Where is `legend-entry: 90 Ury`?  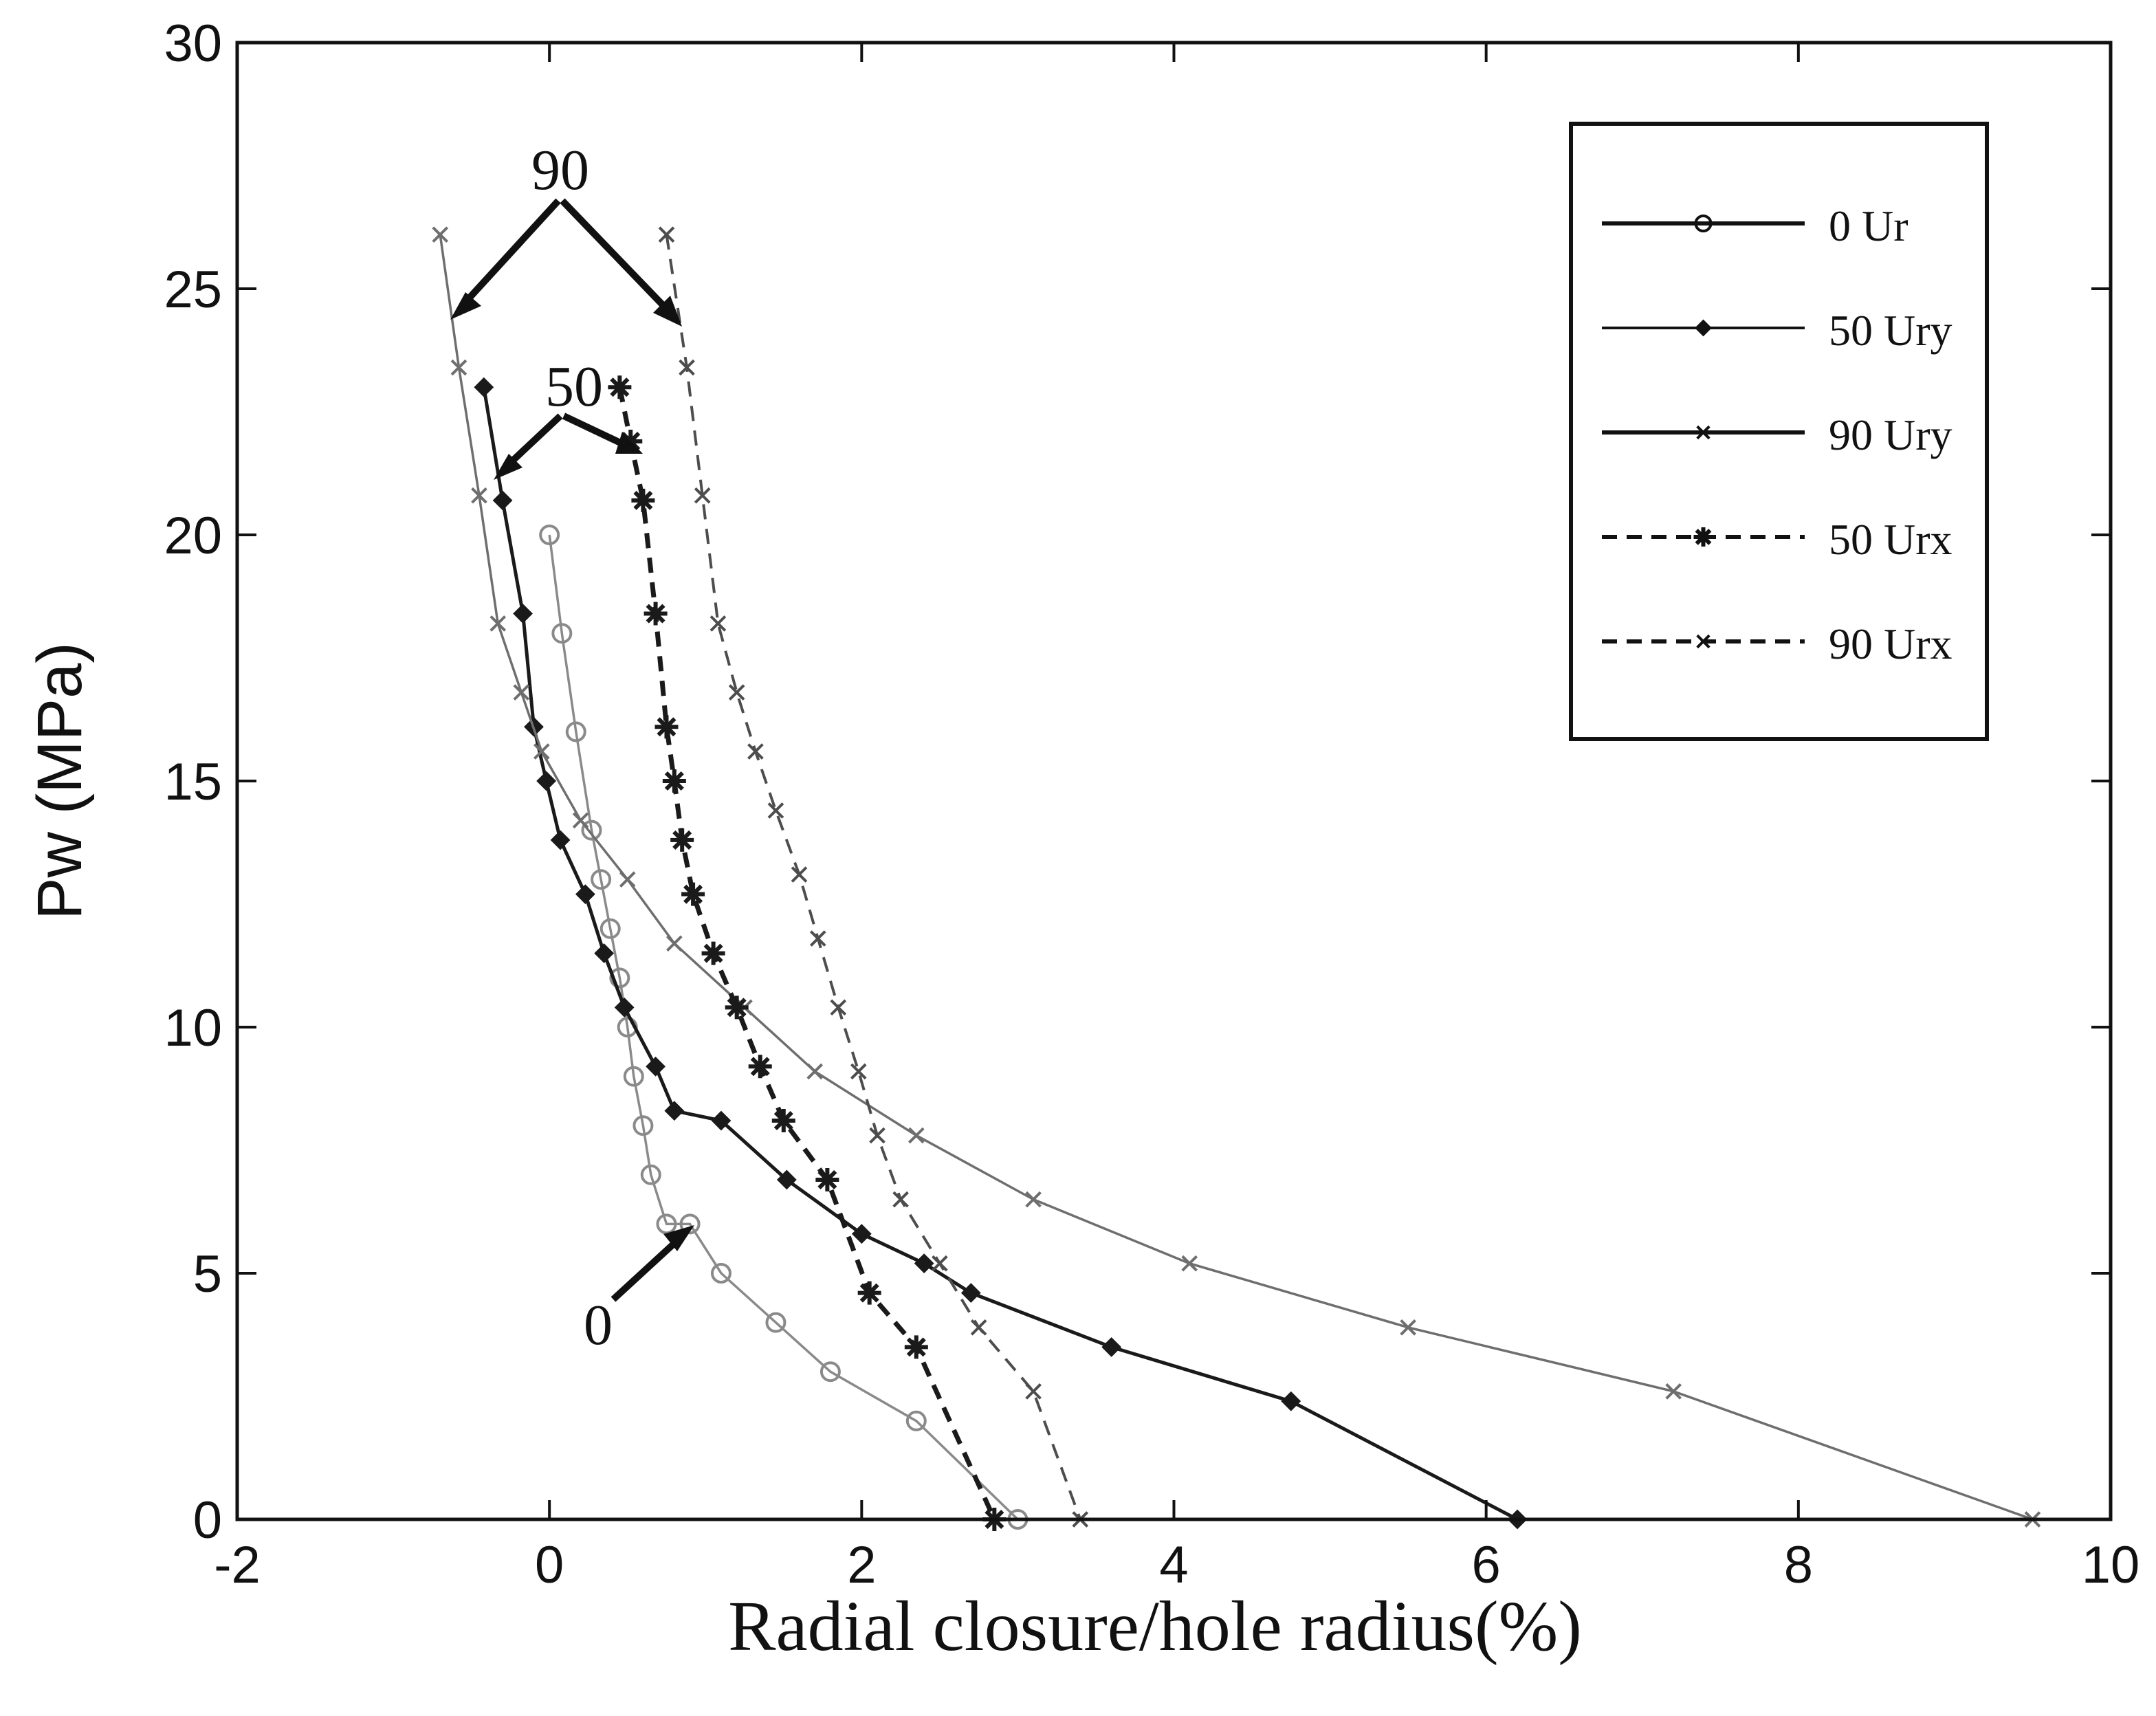
legend-entry: 90 Ury is located at coordinates (1777, 434).